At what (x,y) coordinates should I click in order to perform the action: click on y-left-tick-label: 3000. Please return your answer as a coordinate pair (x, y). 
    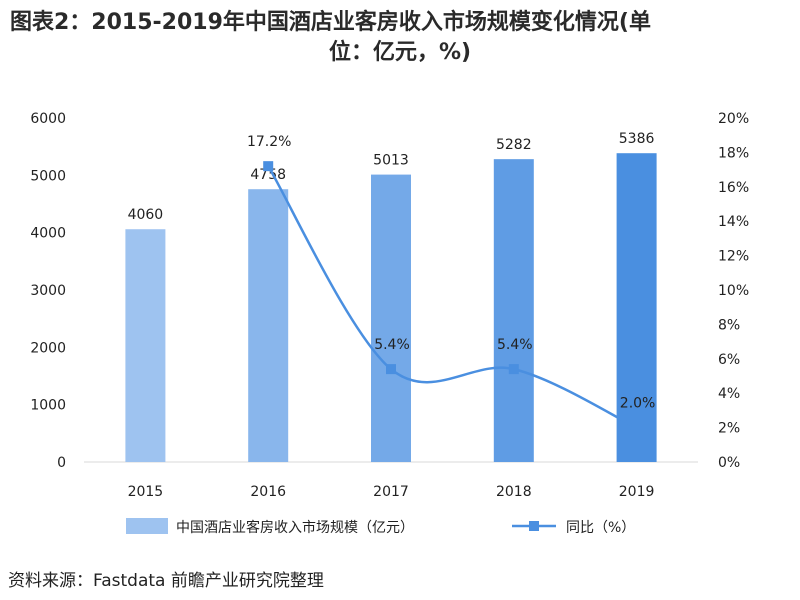
    Looking at the image, I should click on (48, 291).